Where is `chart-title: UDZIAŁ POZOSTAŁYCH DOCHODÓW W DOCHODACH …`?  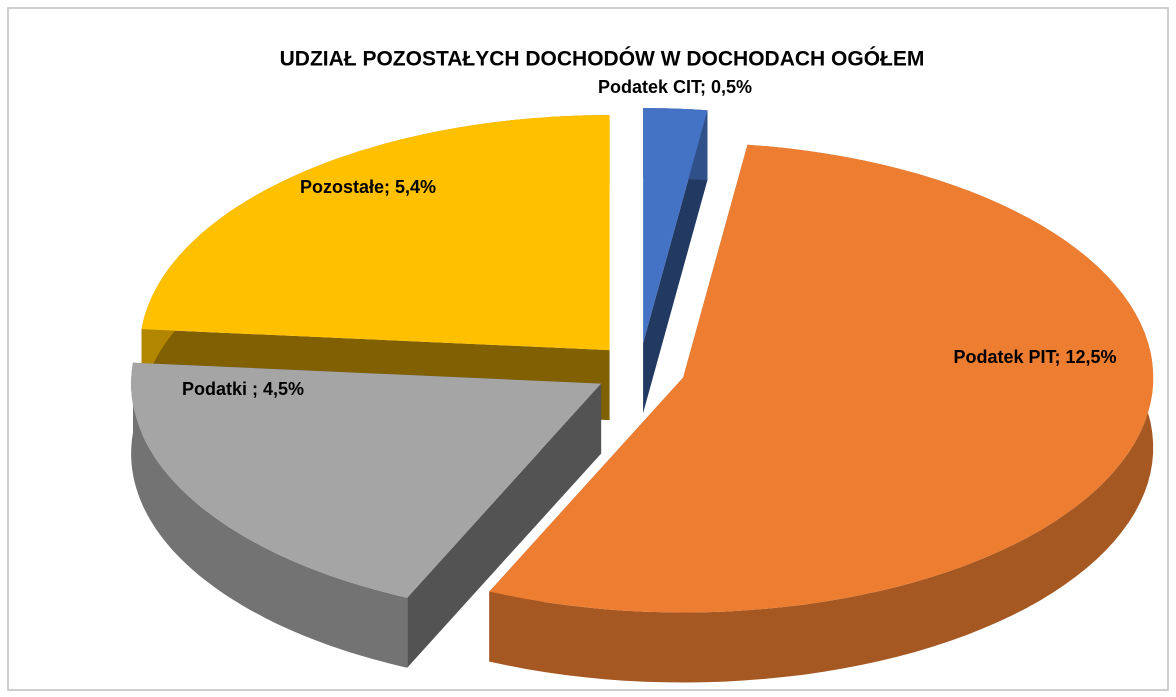 chart-title: UDZIAŁ POZOSTAŁYCH DOCHODÓW W DOCHODACH … is located at coordinates (602, 59).